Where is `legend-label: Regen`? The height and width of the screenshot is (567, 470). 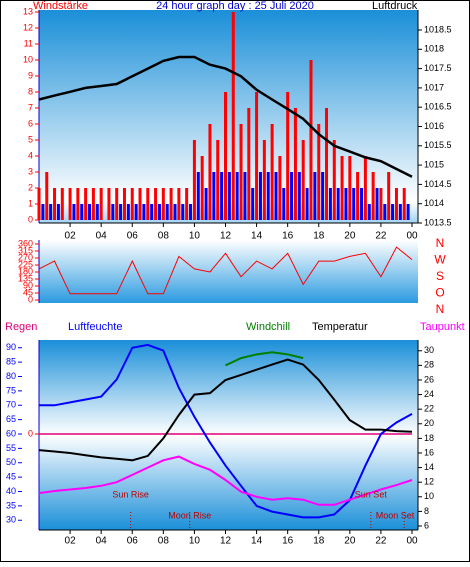
legend-label: Regen is located at coordinates (21, 327).